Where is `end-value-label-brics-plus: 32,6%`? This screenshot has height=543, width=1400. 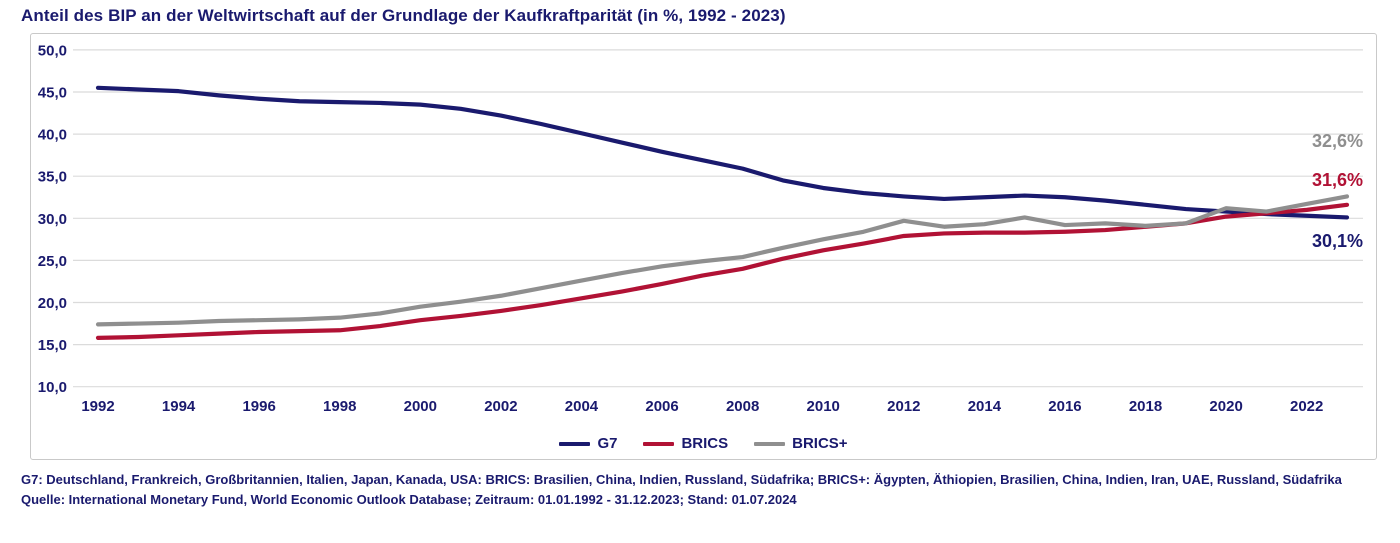
end-value-label-brics-plus: 32,6% is located at coordinates (1337, 141).